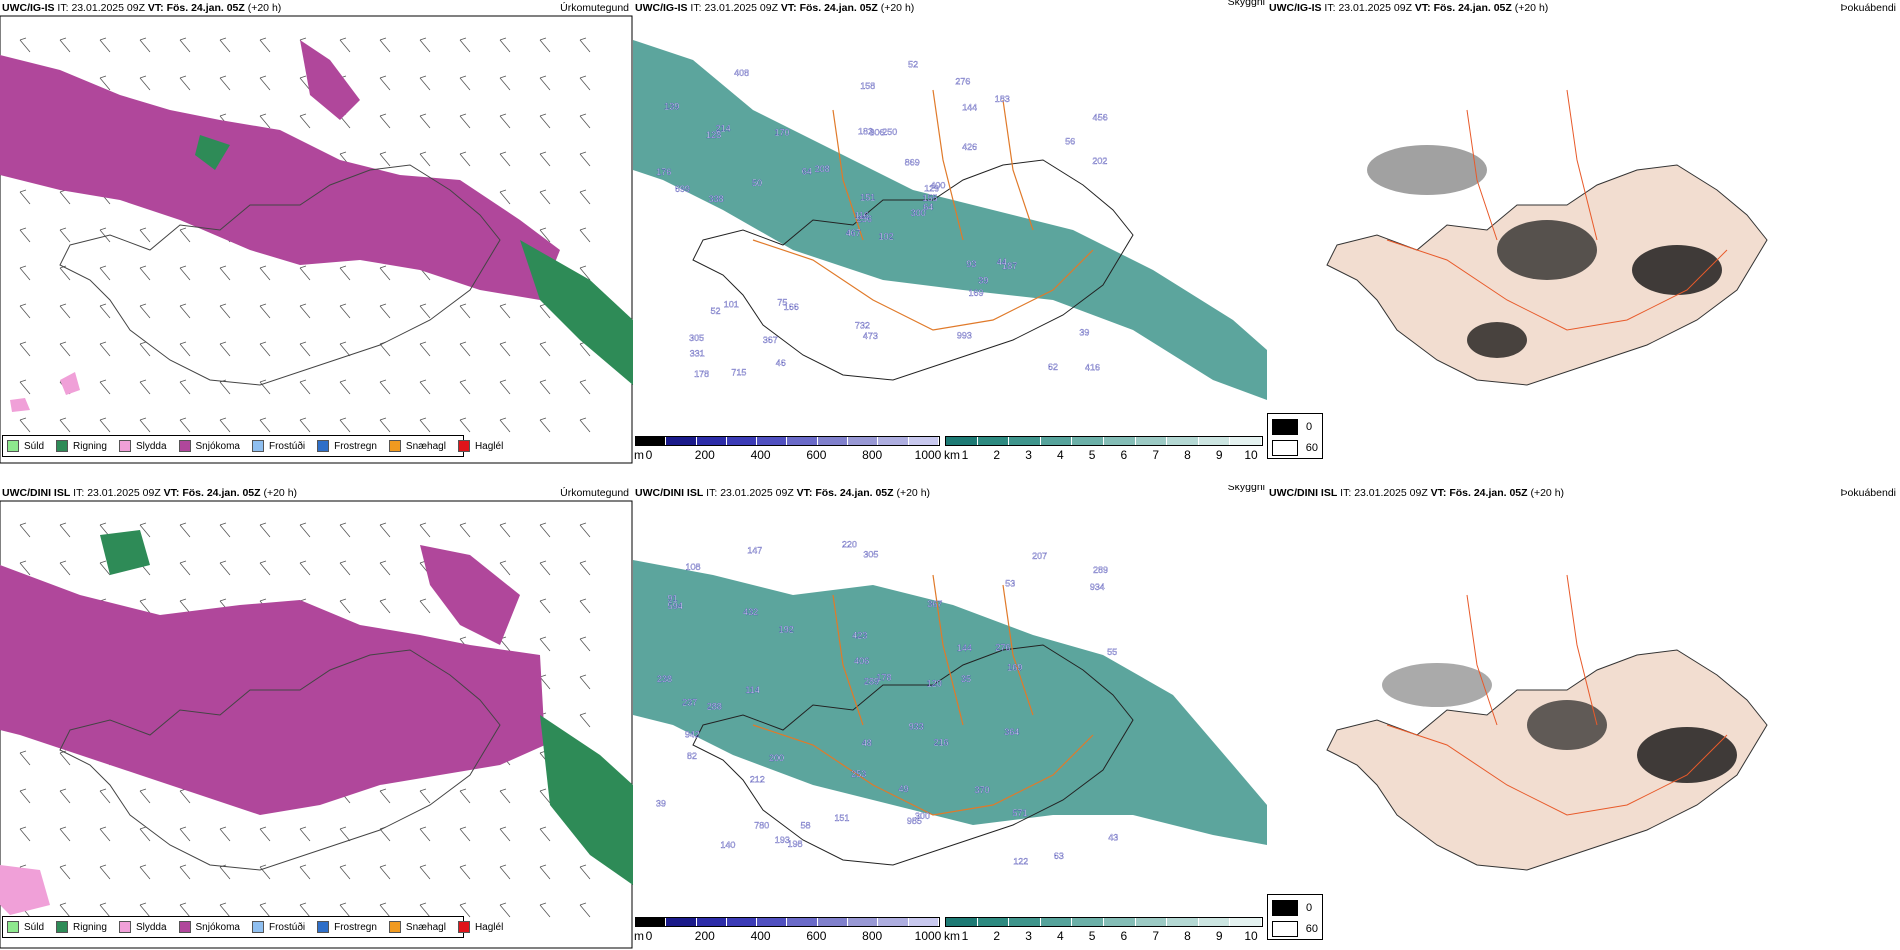  What do you see at coordinates (673, 599) in the screenshot?
I see `height-label: 91` at bounding box center [673, 599].